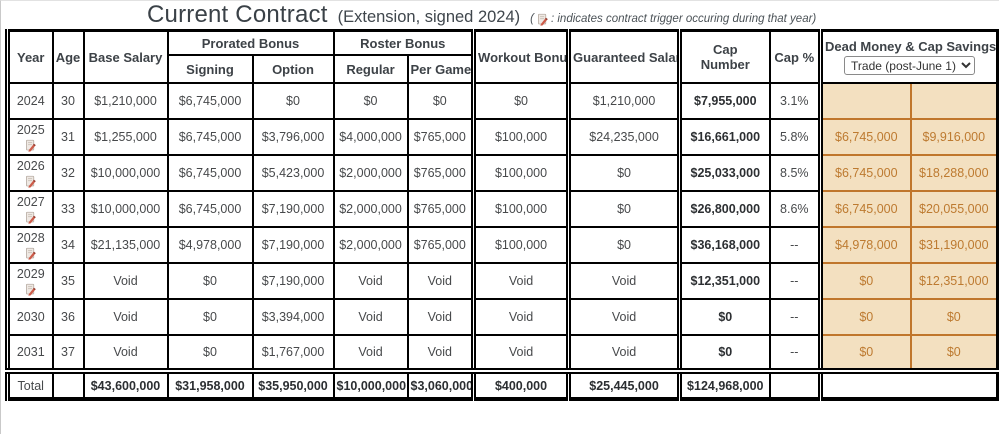  I want to click on cell-year: 2030, so click(30, 317).